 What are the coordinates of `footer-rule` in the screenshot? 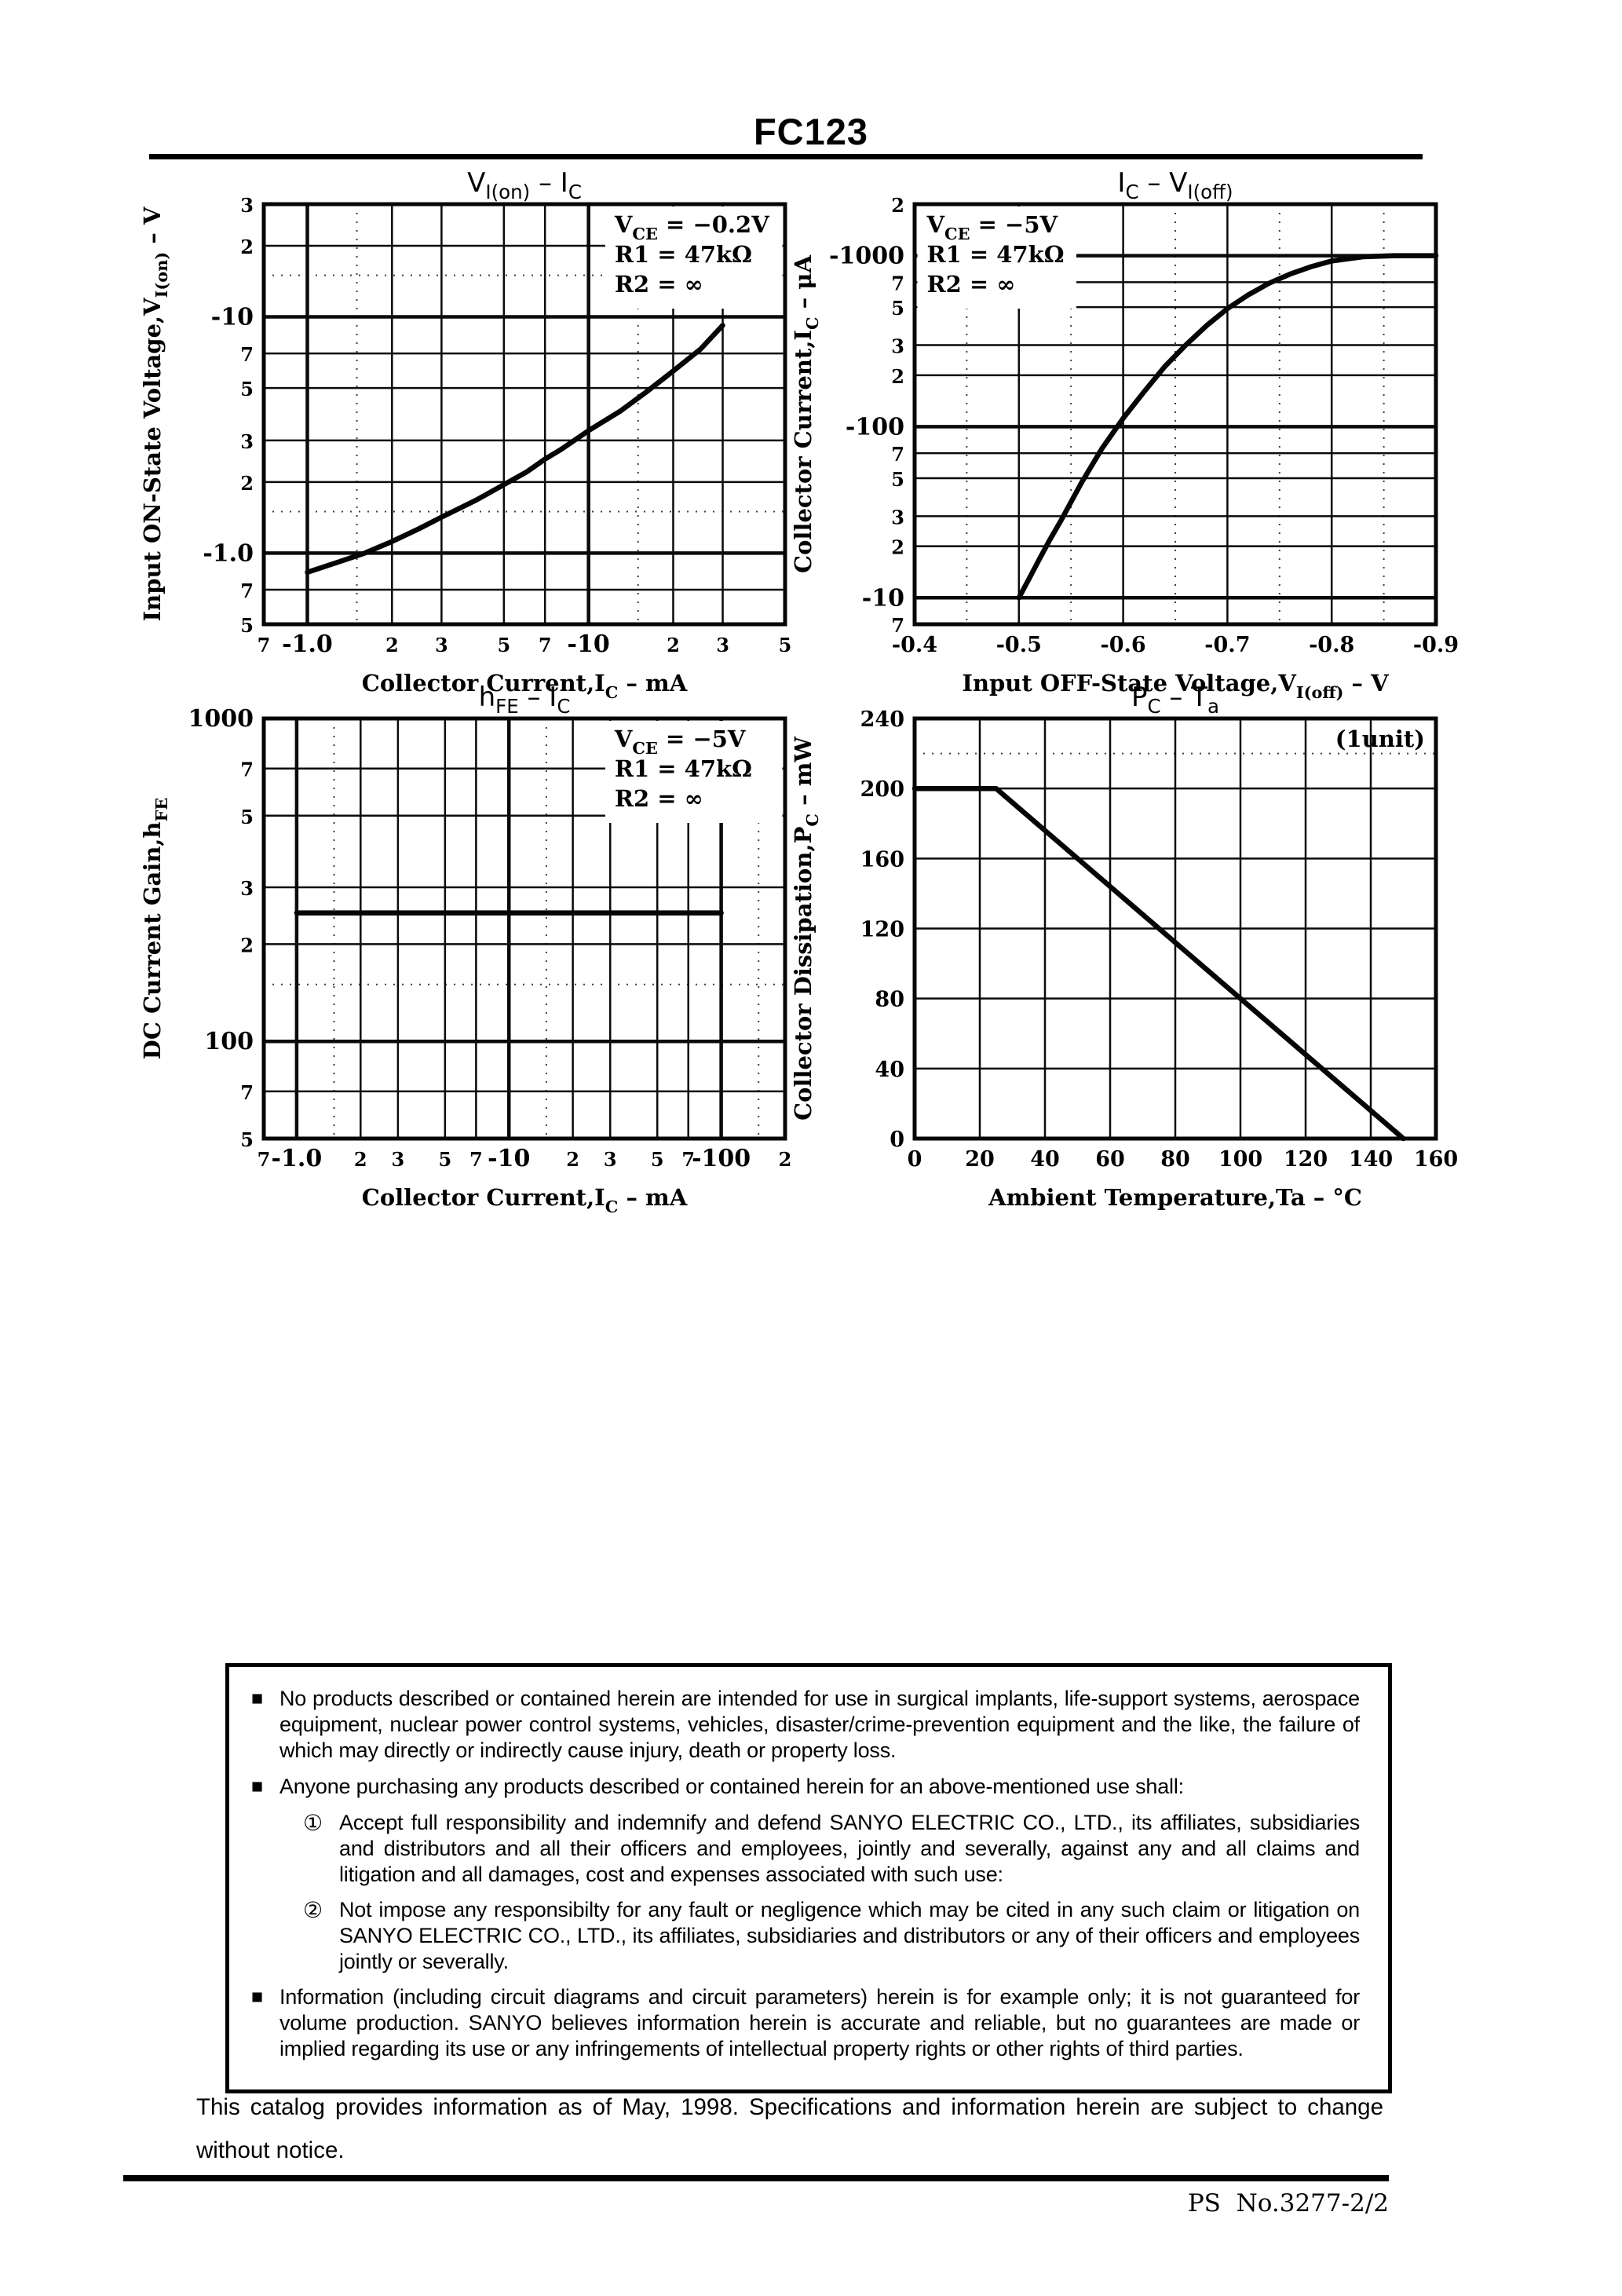 It's located at (756, 2178).